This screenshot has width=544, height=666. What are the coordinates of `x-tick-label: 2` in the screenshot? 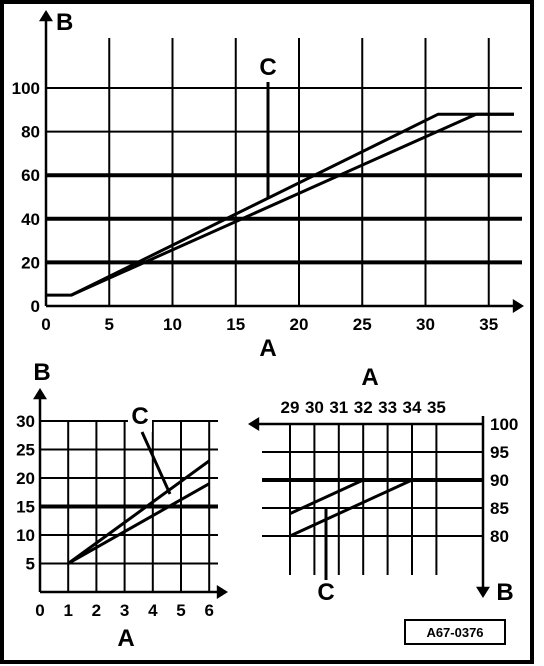 It's located at (96, 610).